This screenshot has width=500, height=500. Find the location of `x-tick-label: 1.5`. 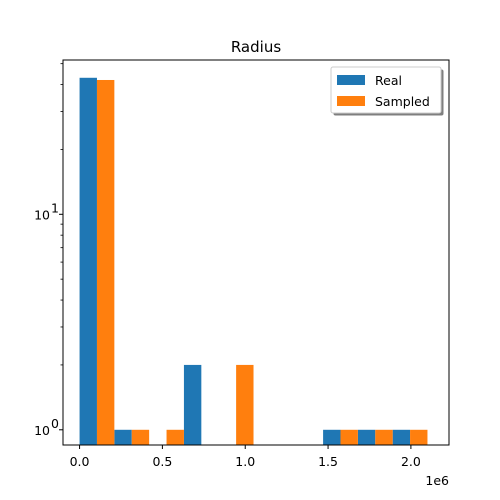

x-tick-label: 1.5 is located at coordinates (328, 461).